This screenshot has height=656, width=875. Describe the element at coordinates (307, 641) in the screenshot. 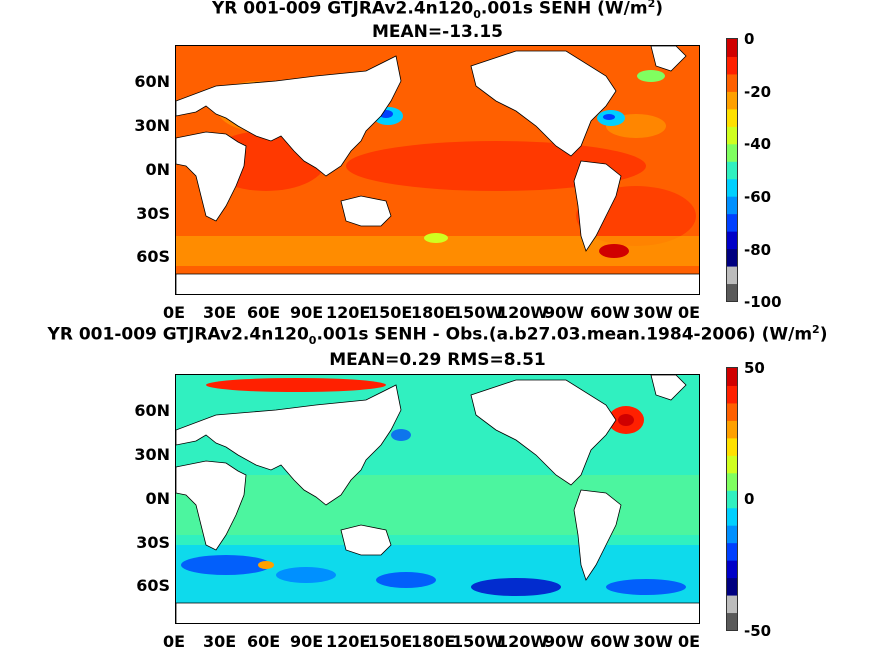

I see `chart2-xtick-label: 90E` at that location.